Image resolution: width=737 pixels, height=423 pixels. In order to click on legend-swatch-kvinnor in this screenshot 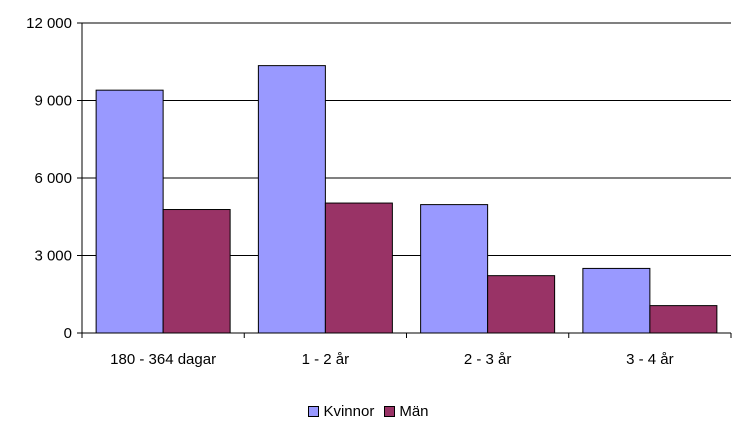, I will do `click(314, 411)`.